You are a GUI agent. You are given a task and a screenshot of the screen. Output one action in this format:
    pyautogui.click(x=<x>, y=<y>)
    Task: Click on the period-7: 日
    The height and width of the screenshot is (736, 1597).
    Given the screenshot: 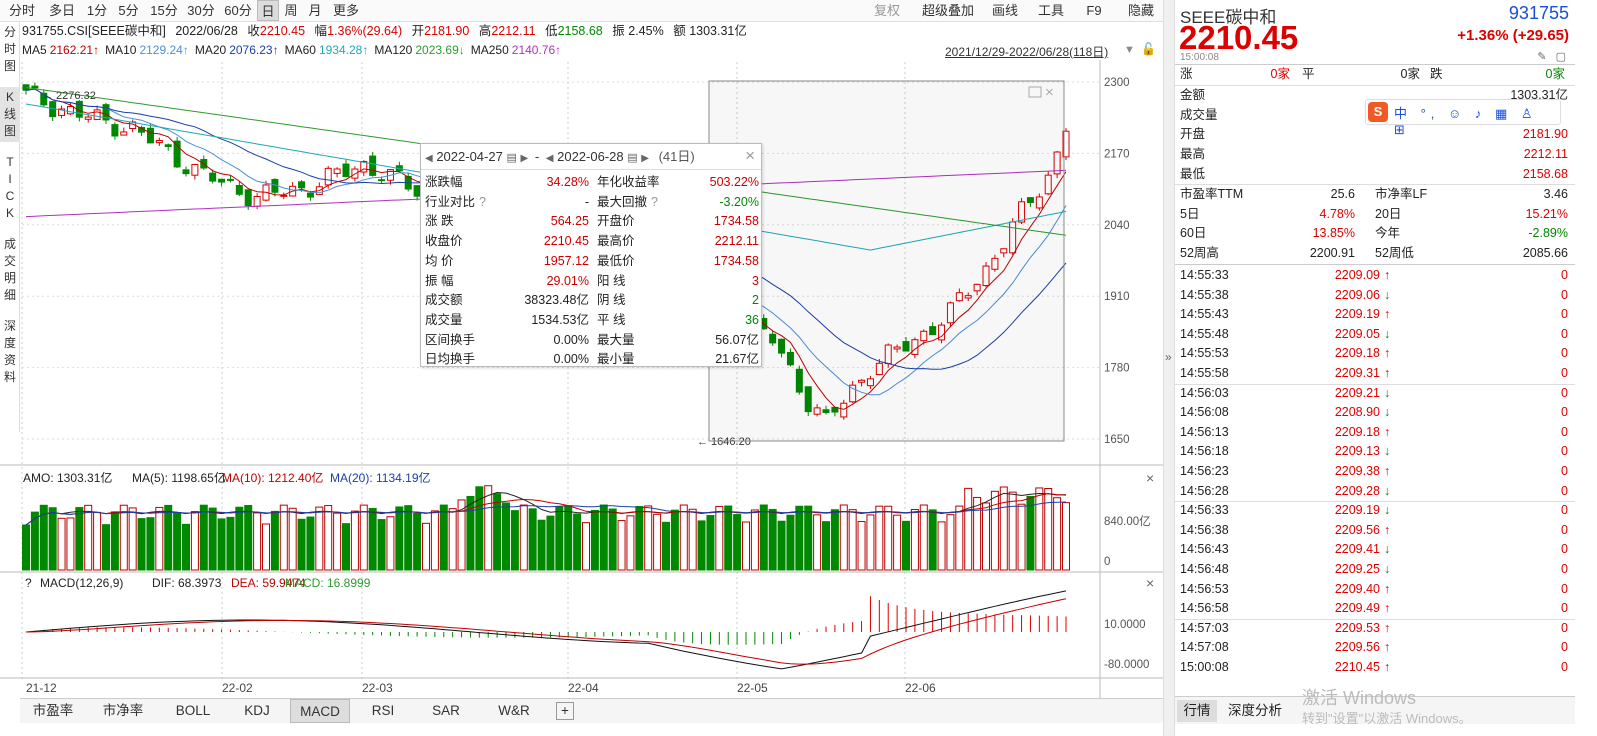 What is the action you would take?
    pyautogui.click(x=268, y=10)
    